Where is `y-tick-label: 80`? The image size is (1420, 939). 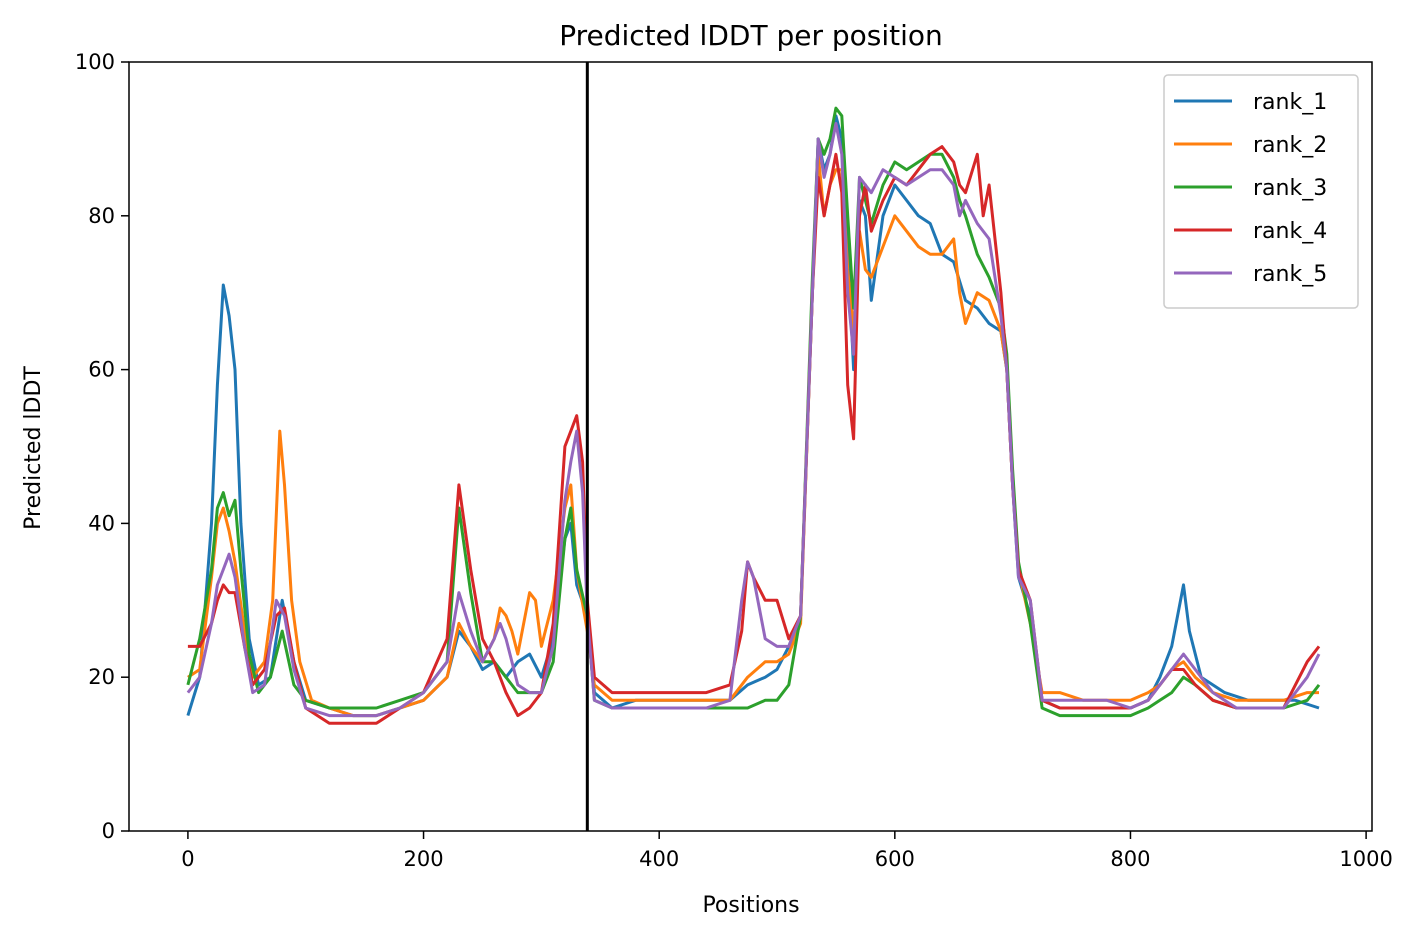
y-tick-label: 80 is located at coordinates (101, 216).